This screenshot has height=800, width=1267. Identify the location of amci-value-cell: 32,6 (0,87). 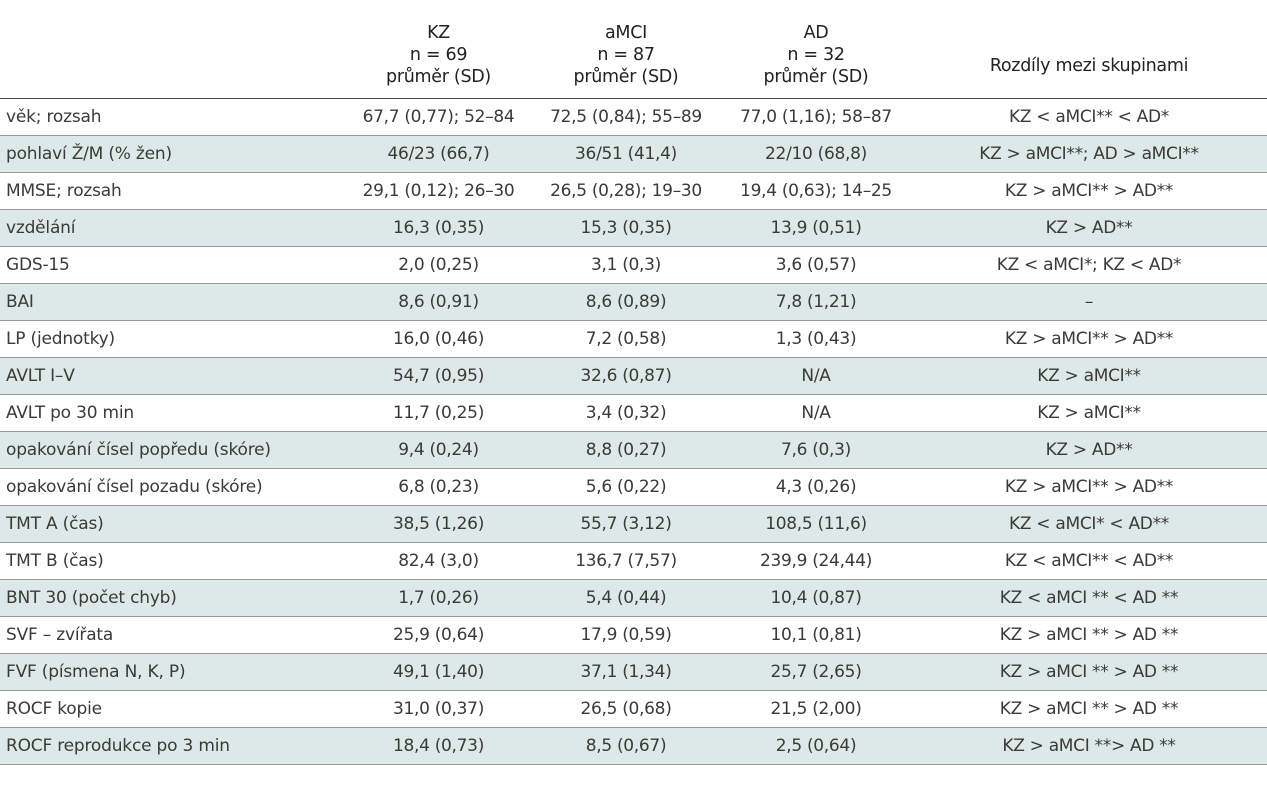
(626, 376).